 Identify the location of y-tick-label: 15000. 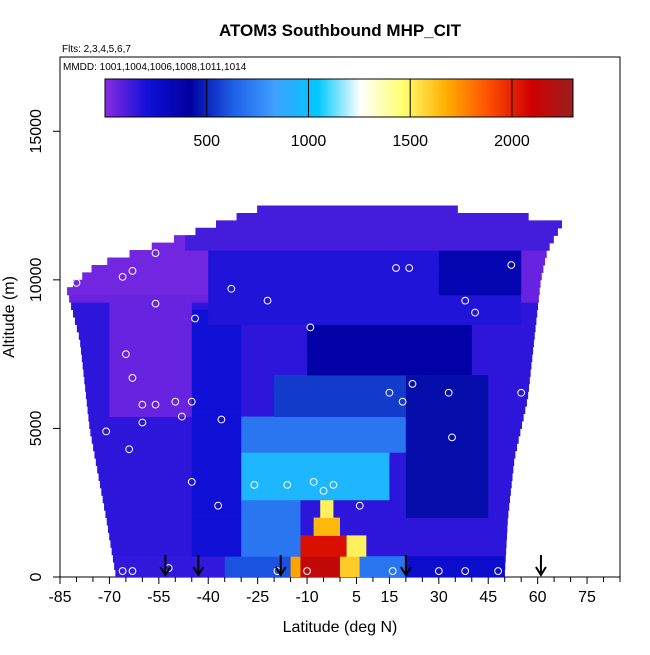
(36, 131).